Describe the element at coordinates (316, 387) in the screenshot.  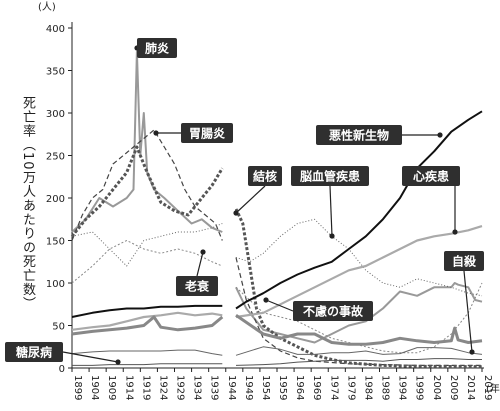
I see `x-tick-label: 1969` at that location.